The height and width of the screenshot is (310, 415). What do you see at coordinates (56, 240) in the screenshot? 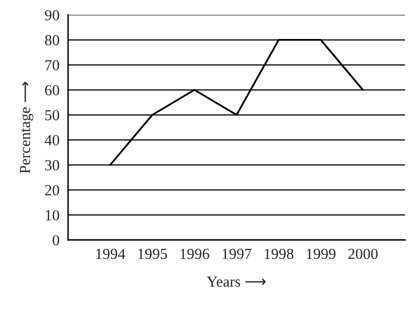
I see `y-tick-label: 0` at bounding box center [56, 240].